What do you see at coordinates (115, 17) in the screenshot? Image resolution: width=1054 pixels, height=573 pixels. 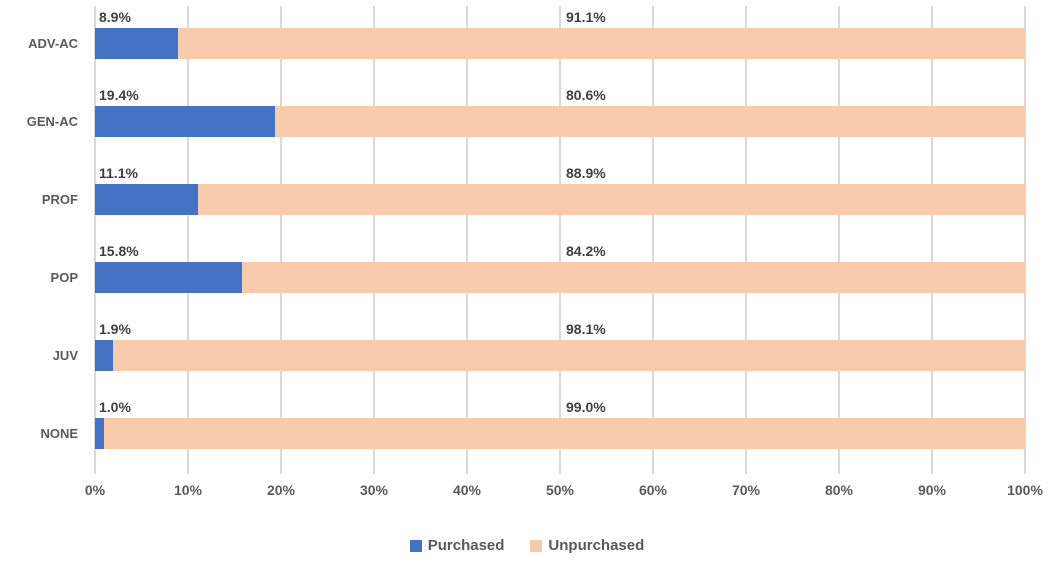 I see `data-label-purchased: 8.9%` at bounding box center [115, 17].